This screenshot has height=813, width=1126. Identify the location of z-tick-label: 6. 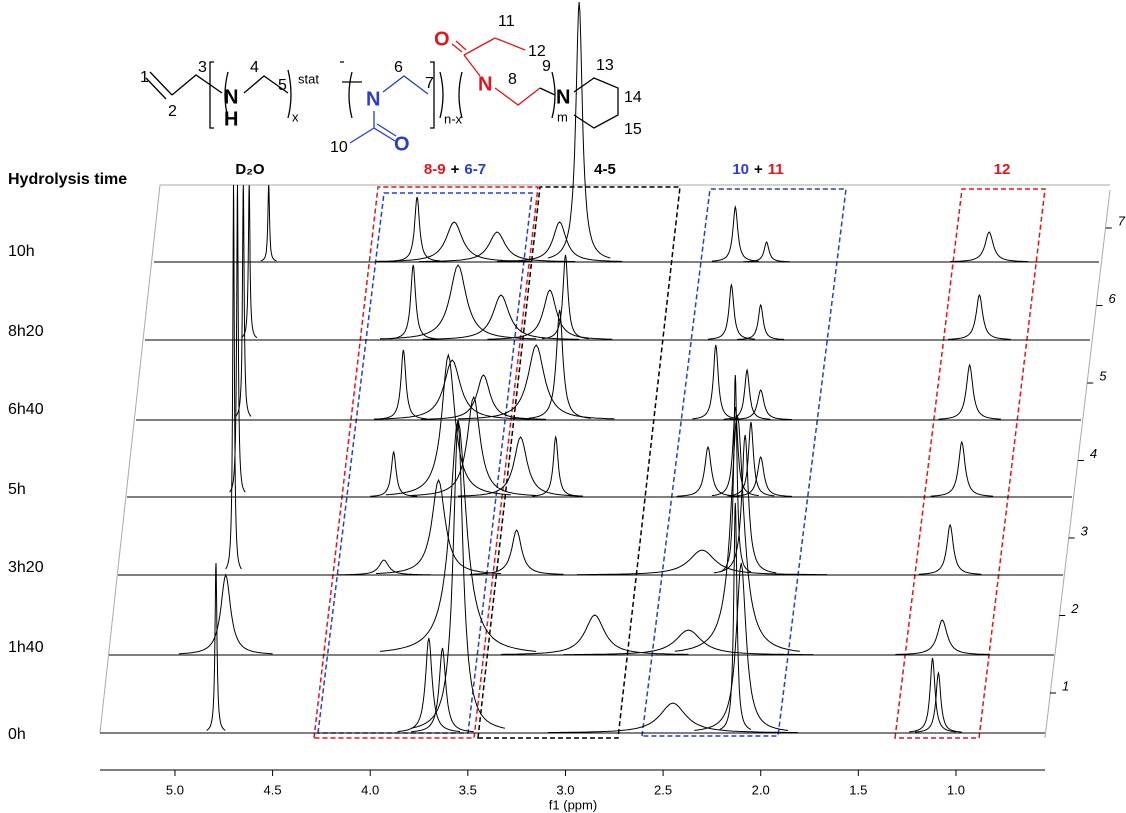
(1113, 298).